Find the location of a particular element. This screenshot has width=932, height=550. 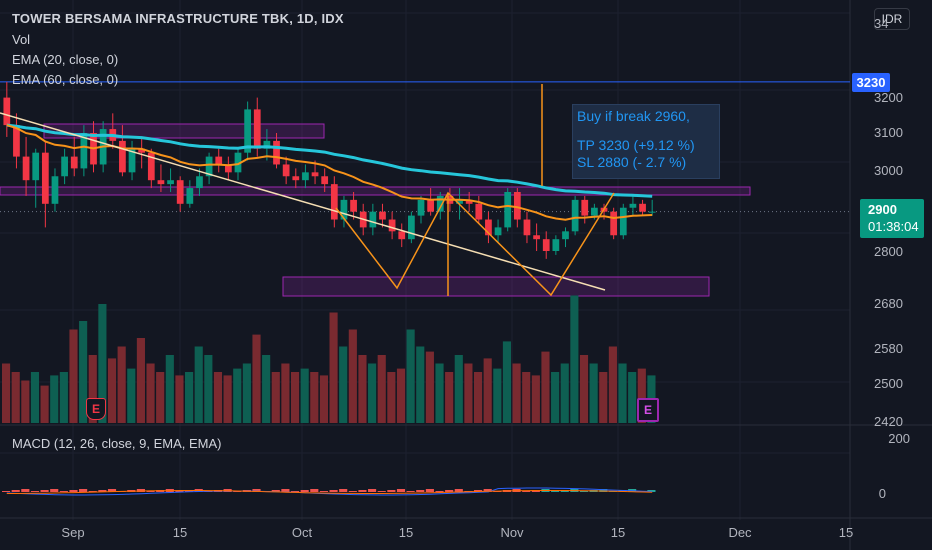

price-tick: 2800 is located at coordinates (888, 251).